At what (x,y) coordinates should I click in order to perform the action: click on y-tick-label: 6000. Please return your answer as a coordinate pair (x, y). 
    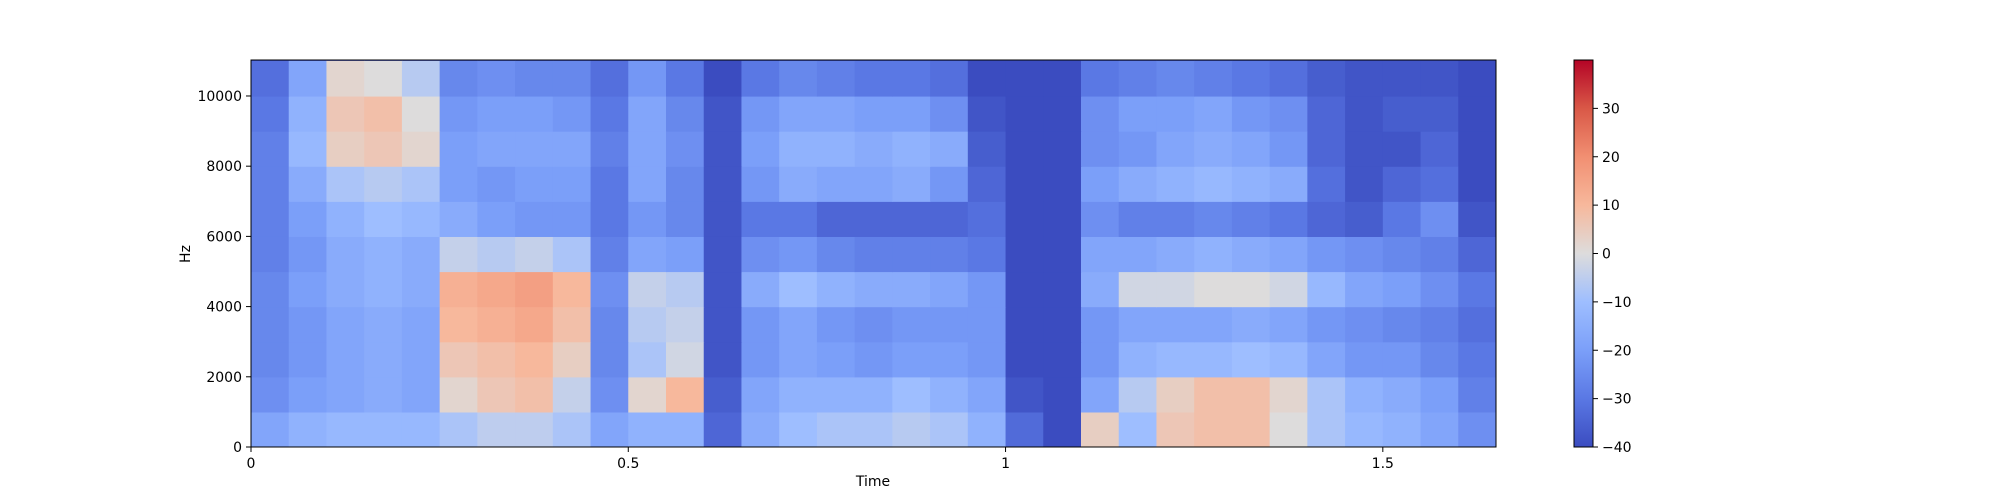
    Looking at the image, I should click on (224, 237).